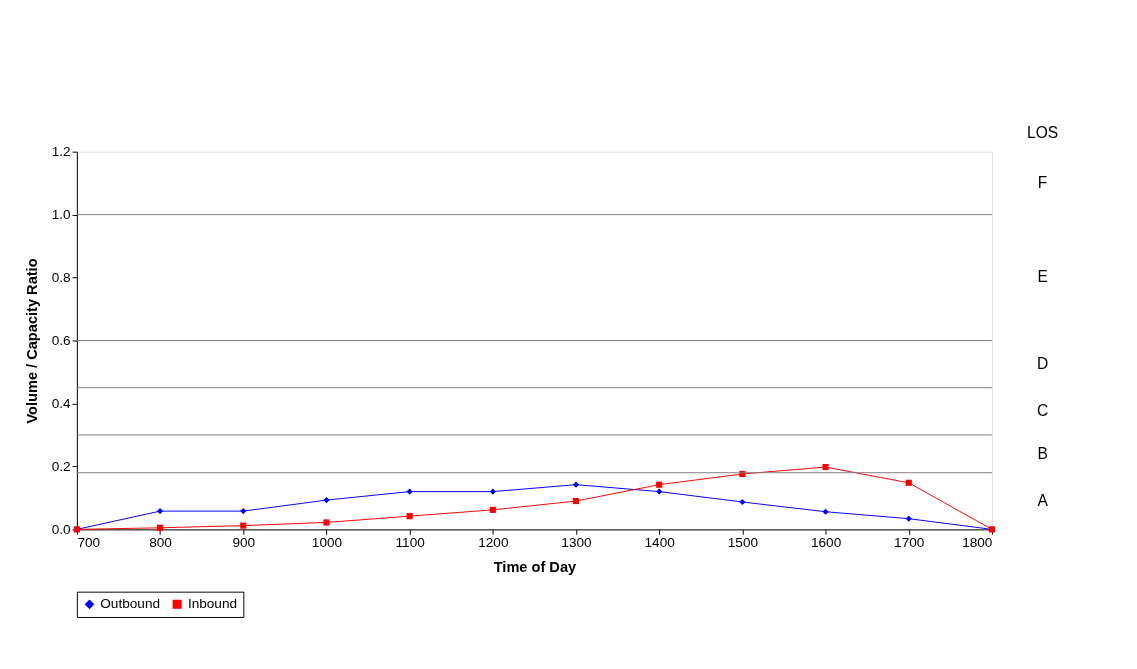 This screenshot has width=1137, height=669. What do you see at coordinates (61, 466) in the screenshot?
I see `y-tick-label: 0.2` at bounding box center [61, 466].